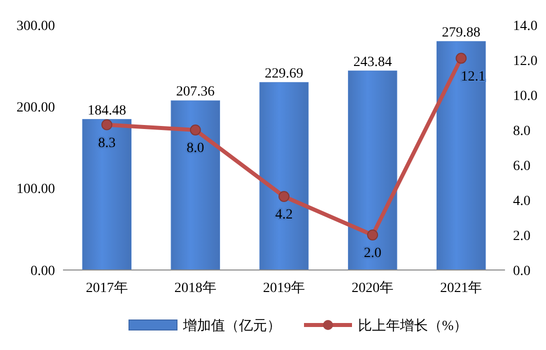 The height and width of the screenshot is (350, 546). Describe the element at coordinates (525, 61) in the screenshot. I see `y2-tick-label: 12.0` at that location.